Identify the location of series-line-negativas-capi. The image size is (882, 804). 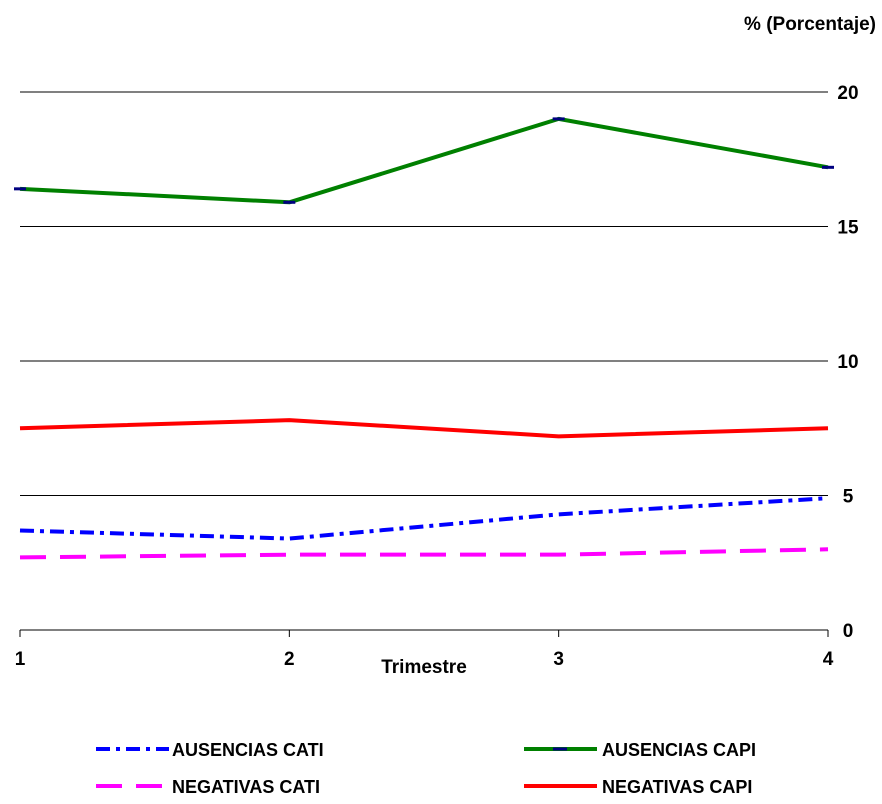
(424, 428).